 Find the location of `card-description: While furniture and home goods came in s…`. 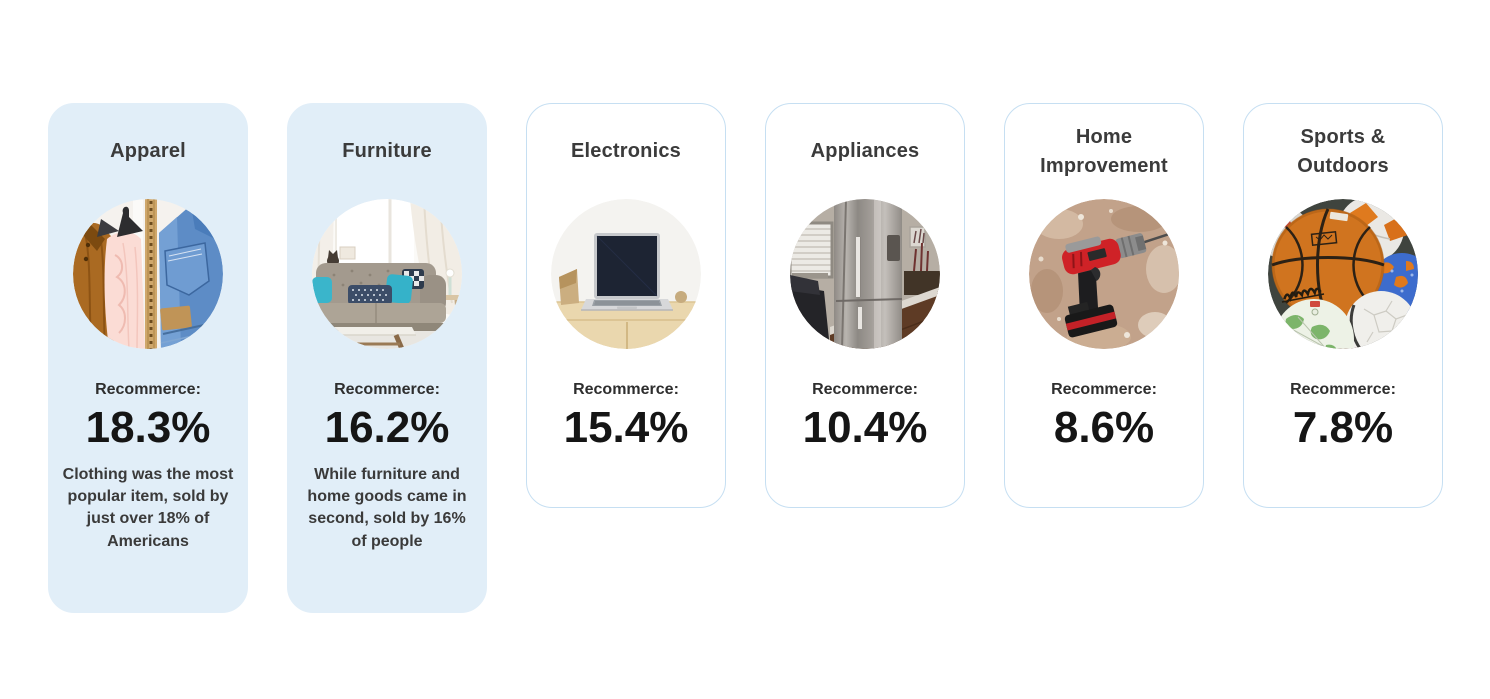

card-description: While furniture and home goods came in s… is located at coordinates (387, 508).